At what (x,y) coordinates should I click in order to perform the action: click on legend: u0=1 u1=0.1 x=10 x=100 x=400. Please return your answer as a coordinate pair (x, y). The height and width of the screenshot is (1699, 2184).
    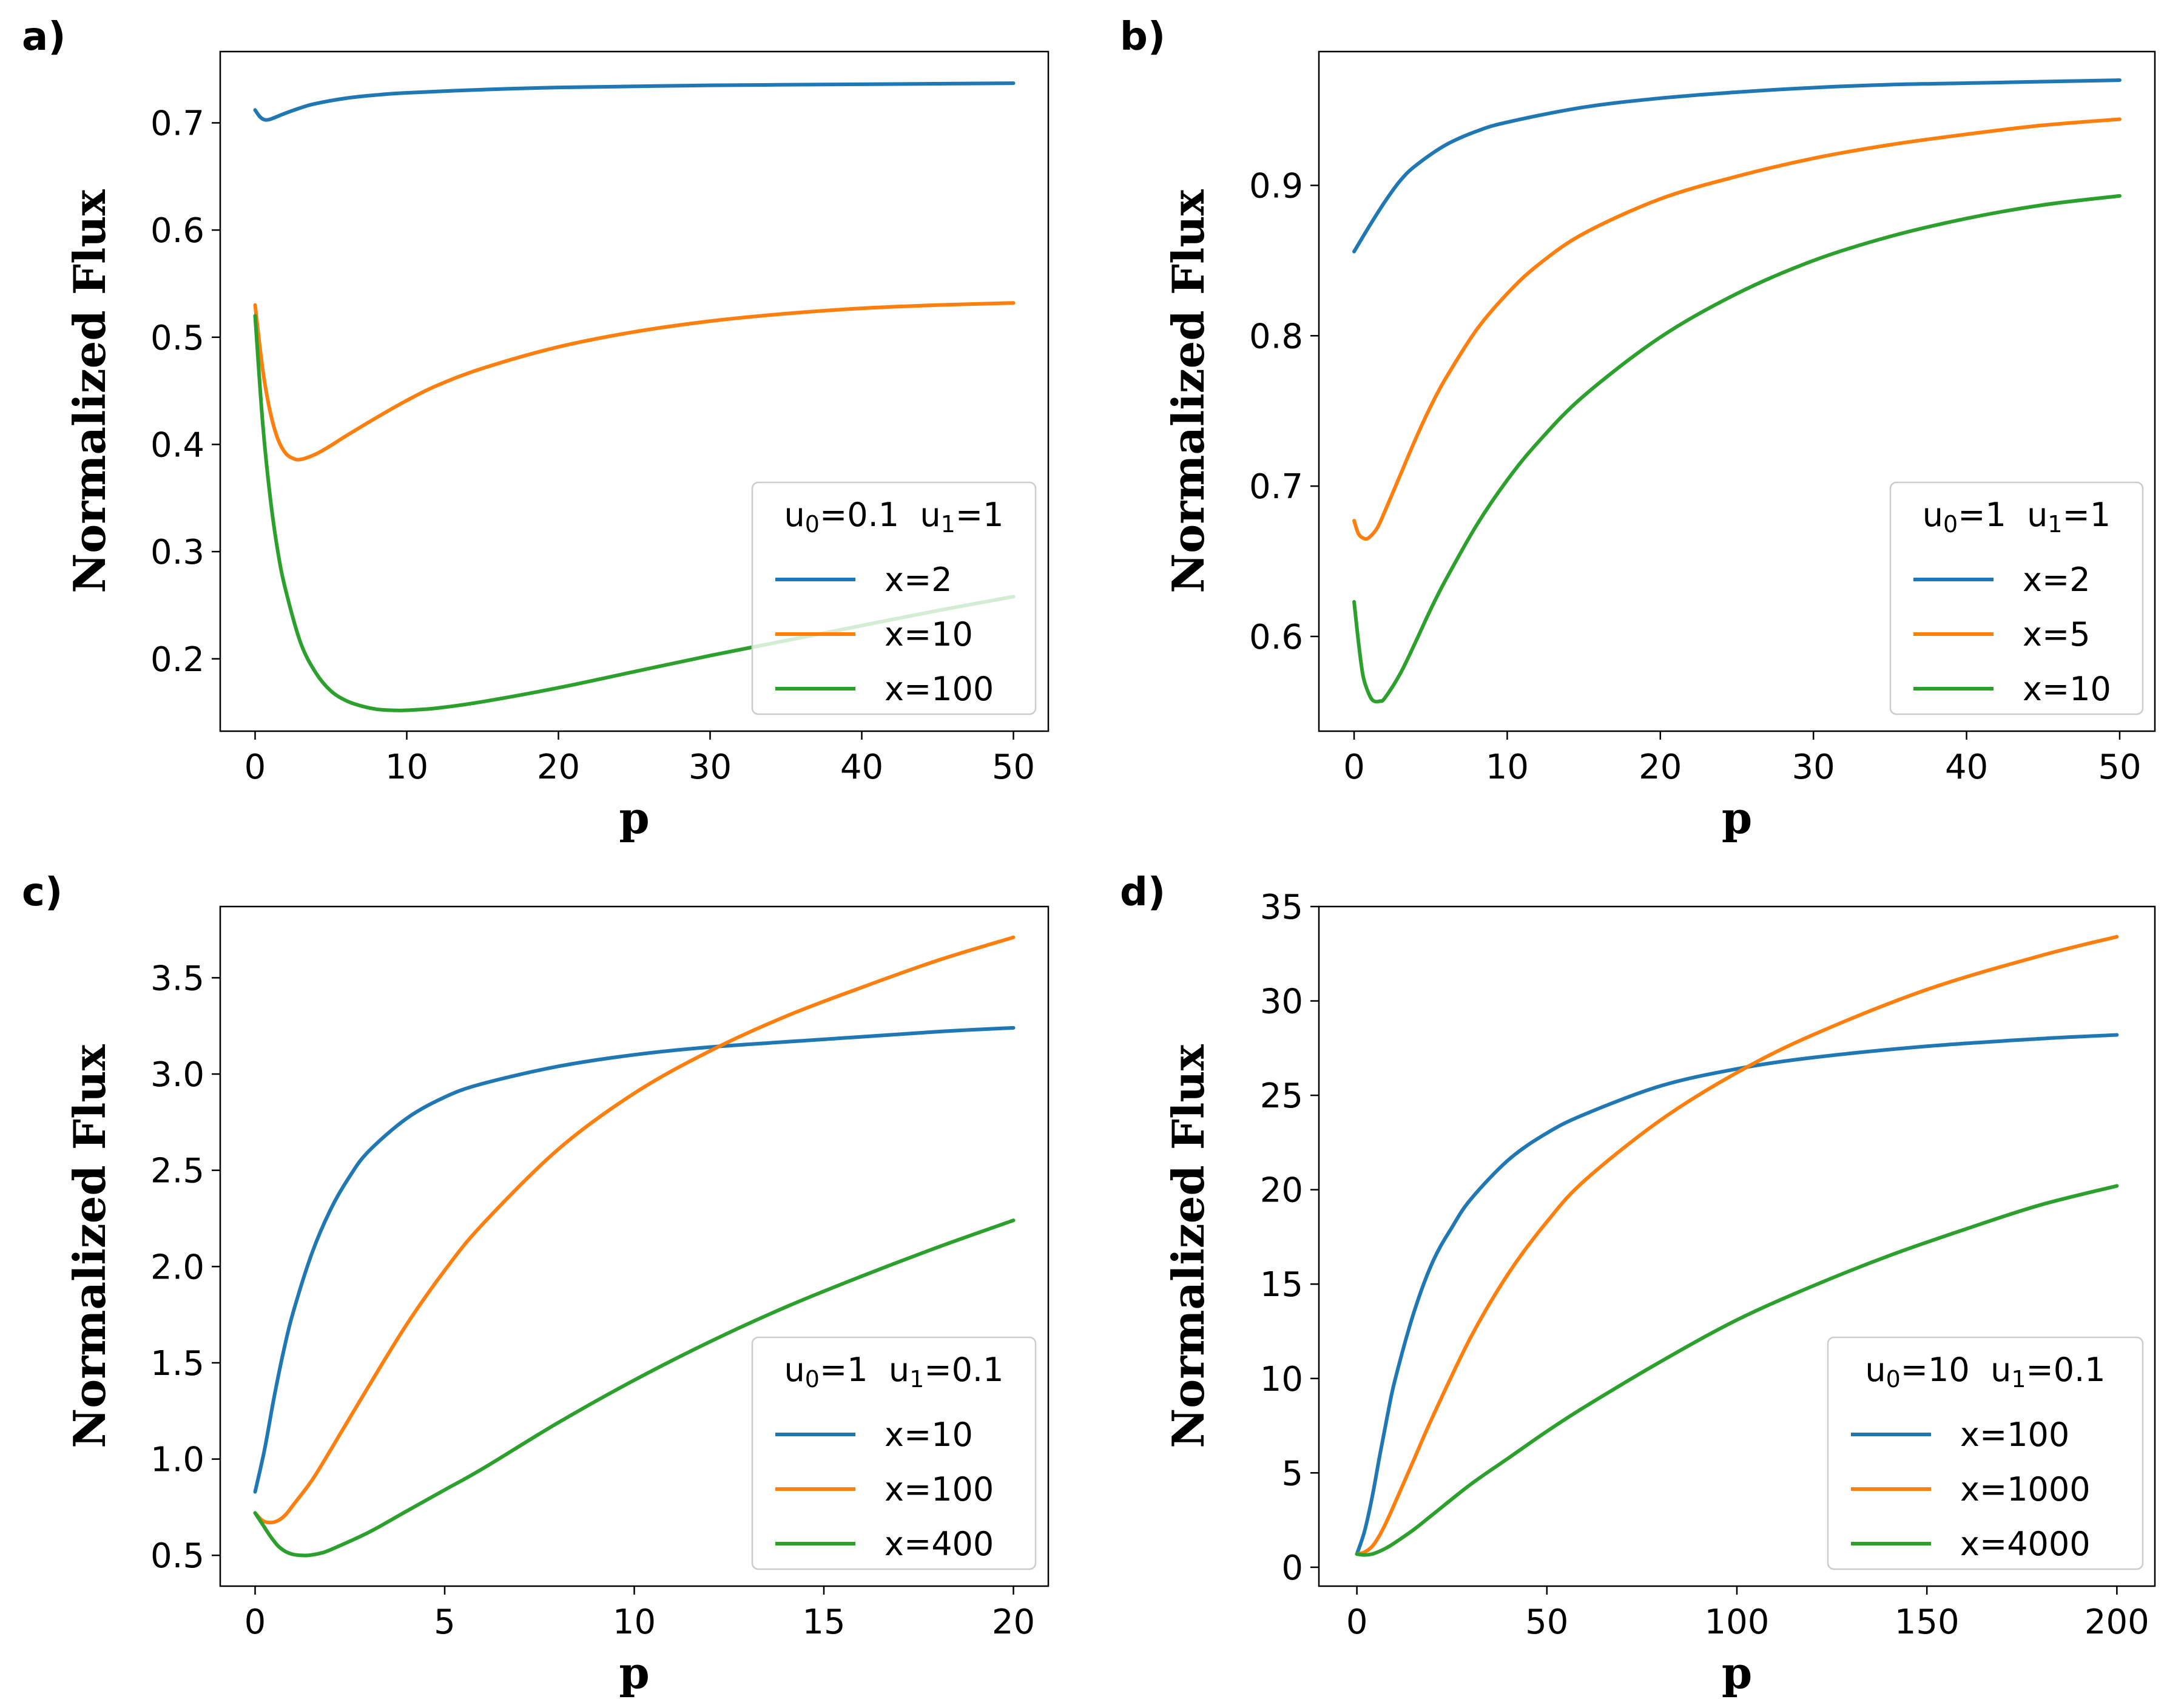
    Looking at the image, I should click on (894, 1453).